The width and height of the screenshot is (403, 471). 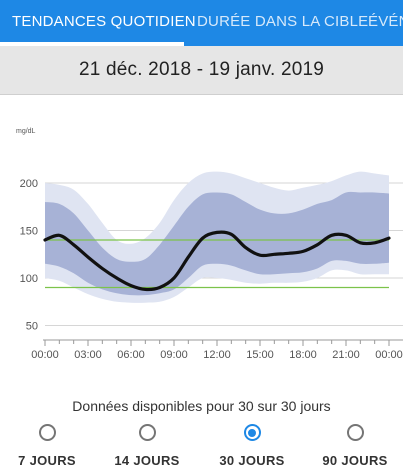 I want to click on period-label-30: 30 JOURS, so click(x=252, y=460).